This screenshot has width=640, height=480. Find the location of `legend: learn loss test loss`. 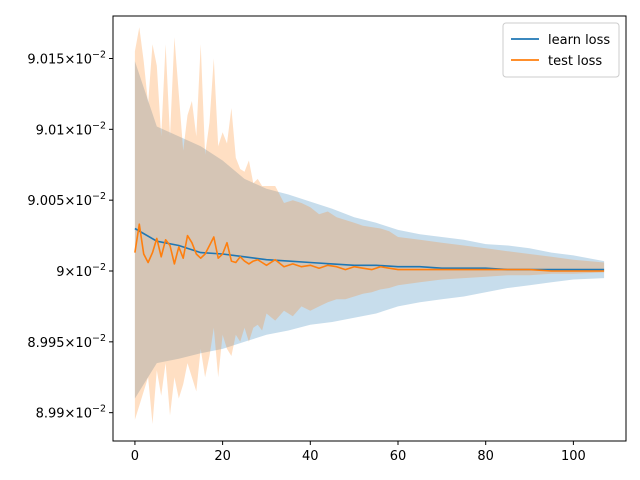

legend: learn loss test loss is located at coordinates (561, 50).